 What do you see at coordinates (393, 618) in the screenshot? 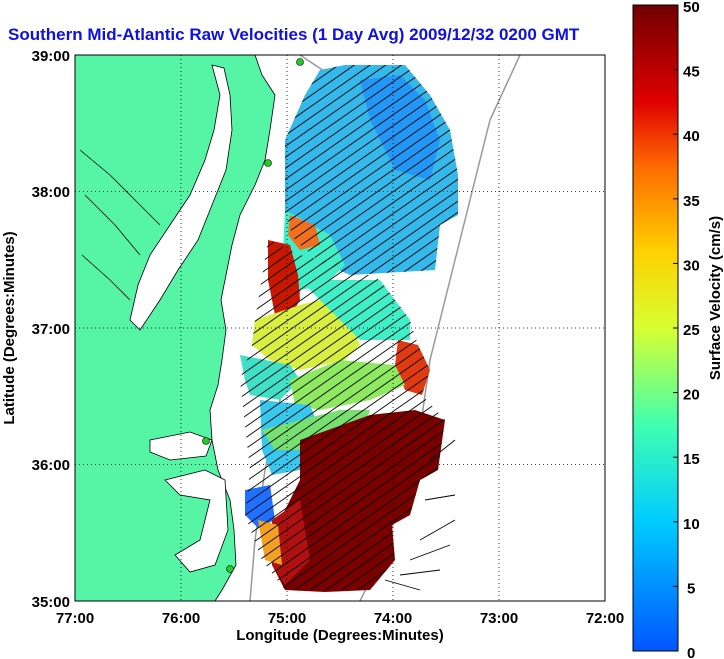
I see `x-tick-label: 74:00` at bounding box center [393, 618].